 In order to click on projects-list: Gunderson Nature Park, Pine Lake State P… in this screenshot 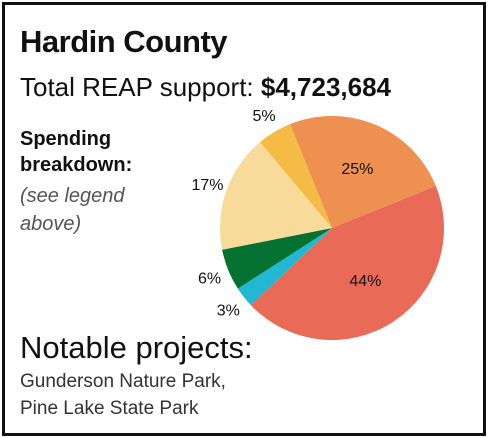, I will do `click(123, 395)`.